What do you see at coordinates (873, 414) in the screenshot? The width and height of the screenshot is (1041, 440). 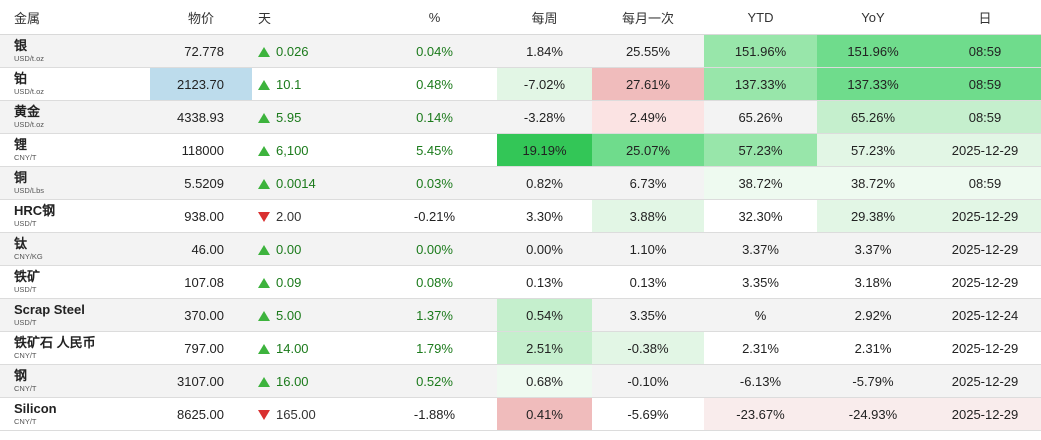 I see `yoy-cell: -24.93%` at bounding box center [873, 414].